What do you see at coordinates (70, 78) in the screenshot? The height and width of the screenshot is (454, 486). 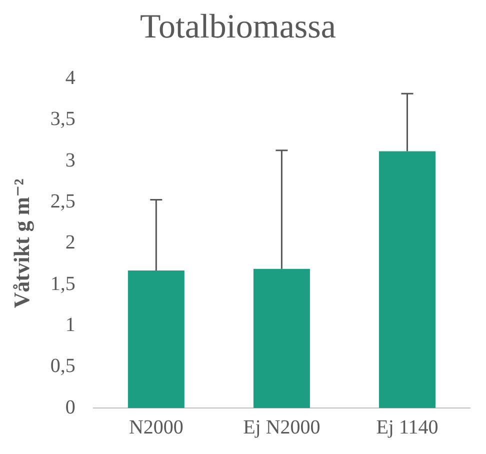 I see `y-tick-label: 4` at bounding box center [70, 78].